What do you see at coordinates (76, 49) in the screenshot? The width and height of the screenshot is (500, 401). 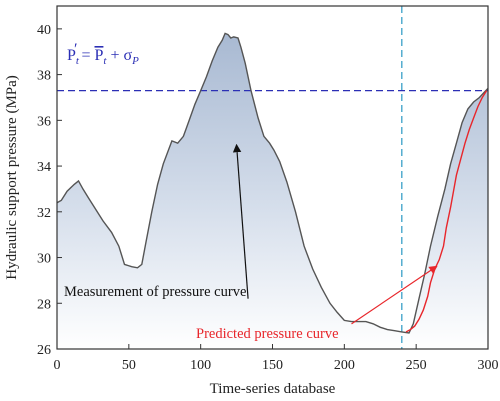 I see `formula-prime: ′` at bounding box center [76, 49].